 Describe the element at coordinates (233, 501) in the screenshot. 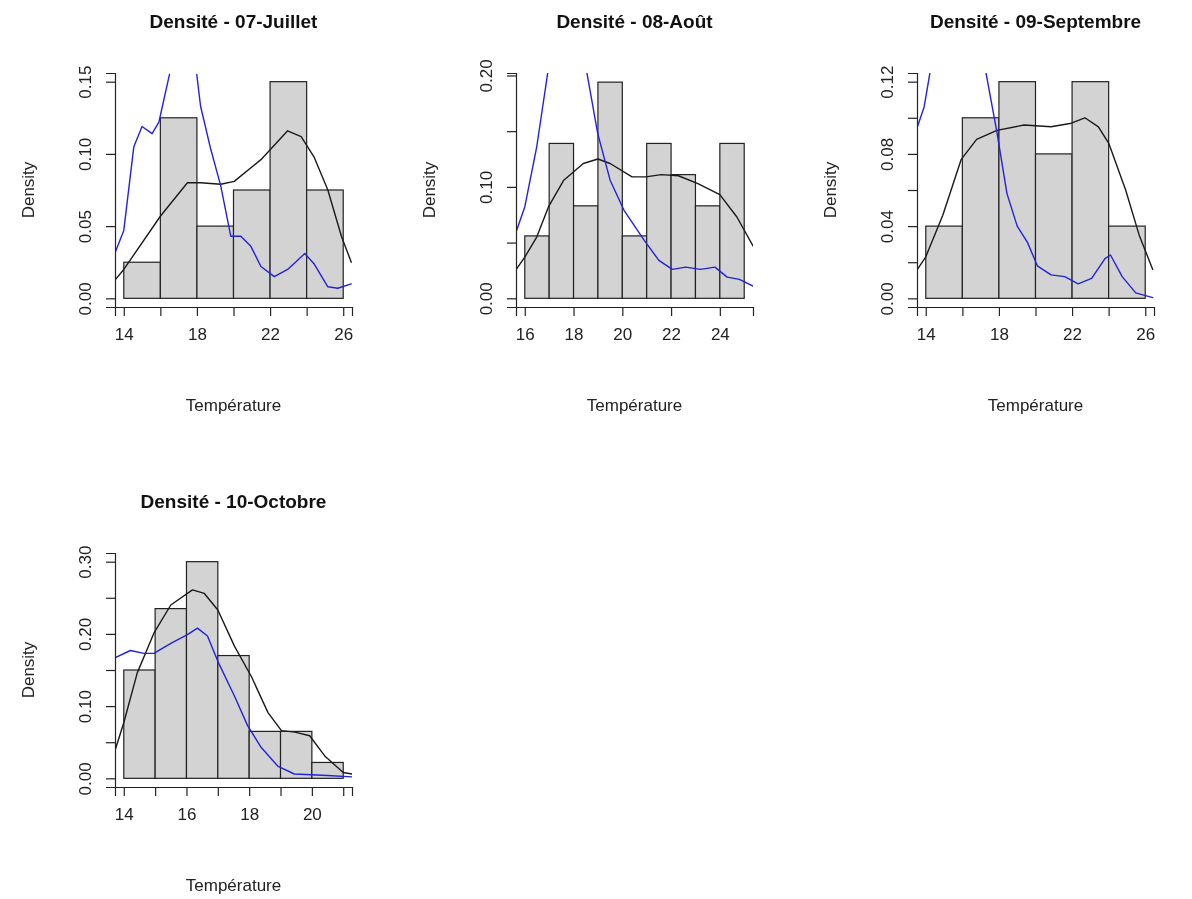

I see `chart-title: Densité - 10-Octobre` at that location.